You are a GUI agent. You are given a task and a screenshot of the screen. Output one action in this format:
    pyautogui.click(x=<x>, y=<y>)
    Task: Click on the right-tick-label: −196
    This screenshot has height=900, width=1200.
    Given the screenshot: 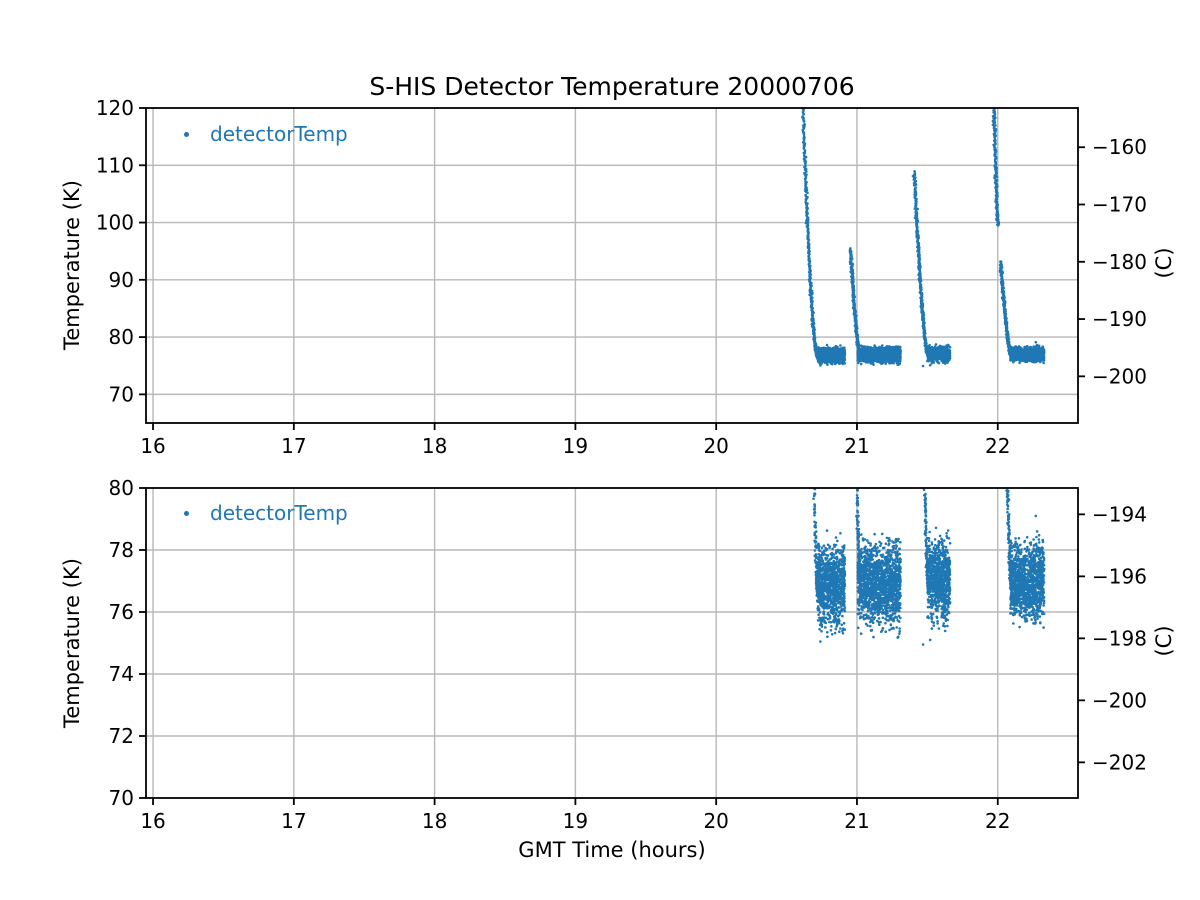 What is the action you would take?
    pyautogui.click(x=1119, y=576)
    